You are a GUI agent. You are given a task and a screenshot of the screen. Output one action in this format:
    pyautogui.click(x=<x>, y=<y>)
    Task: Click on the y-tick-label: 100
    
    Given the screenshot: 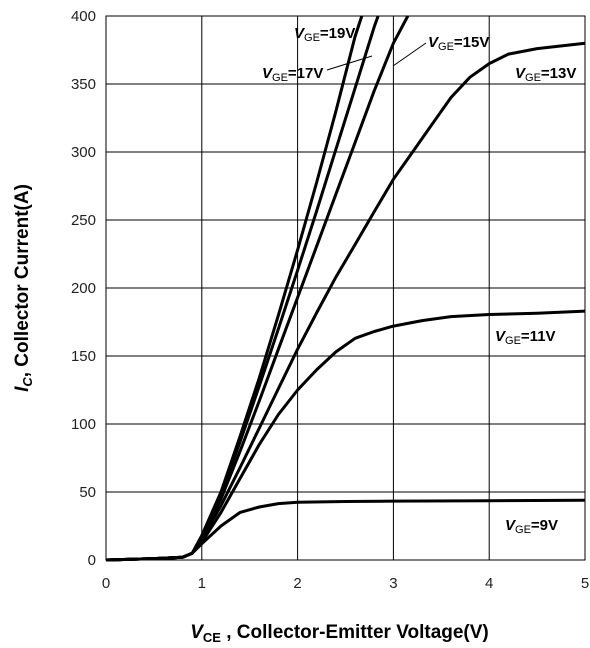 What is the action you would take?
    pyautogui.click(x=83, y=424)
    